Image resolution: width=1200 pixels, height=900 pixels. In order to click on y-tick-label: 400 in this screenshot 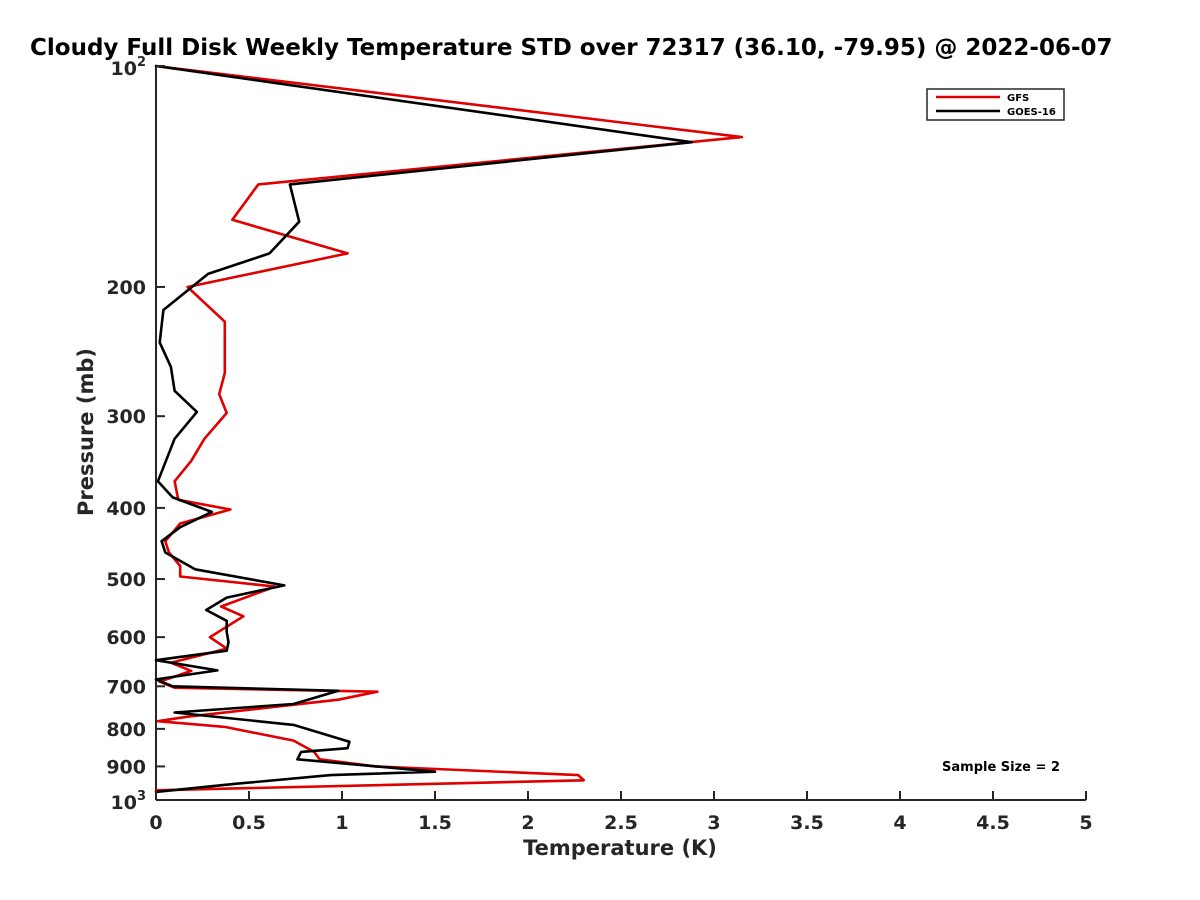, I will do `click(126, 509)`.